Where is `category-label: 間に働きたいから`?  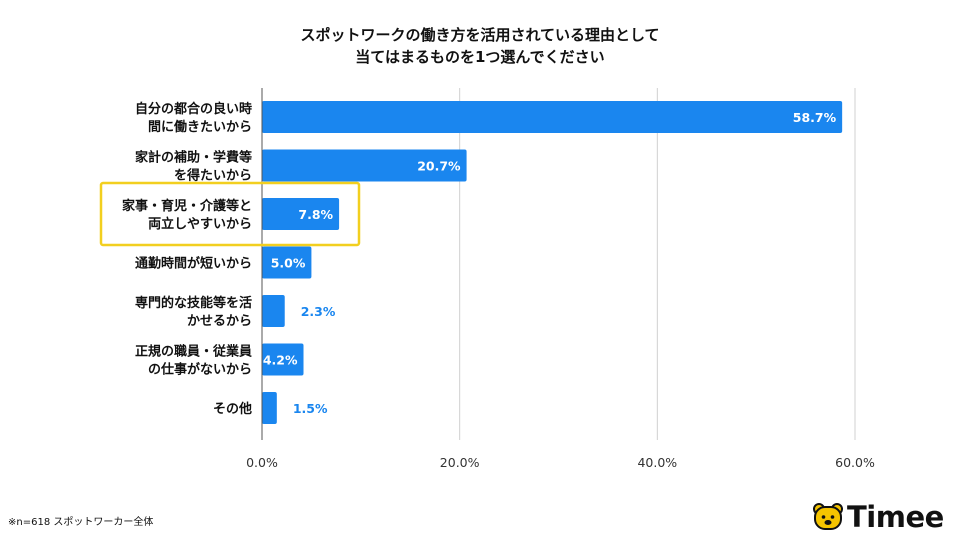 category-label: 間に働きたいから is located at coordinates (200, 127).